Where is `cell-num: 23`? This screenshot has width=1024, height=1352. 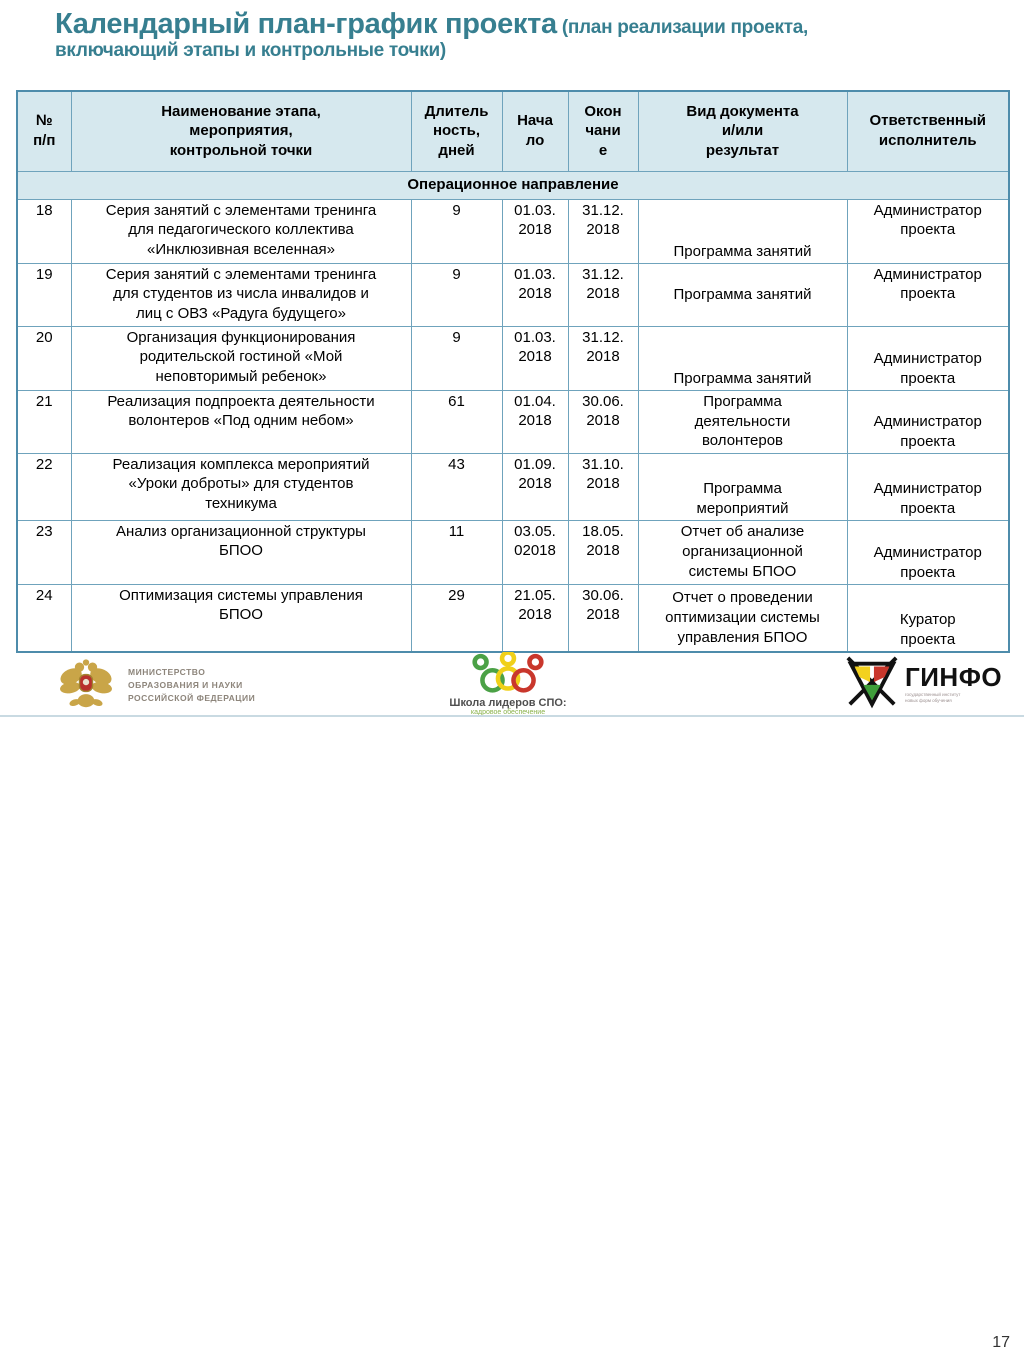 cell-num: 23 is located at coordinates (44, 552).